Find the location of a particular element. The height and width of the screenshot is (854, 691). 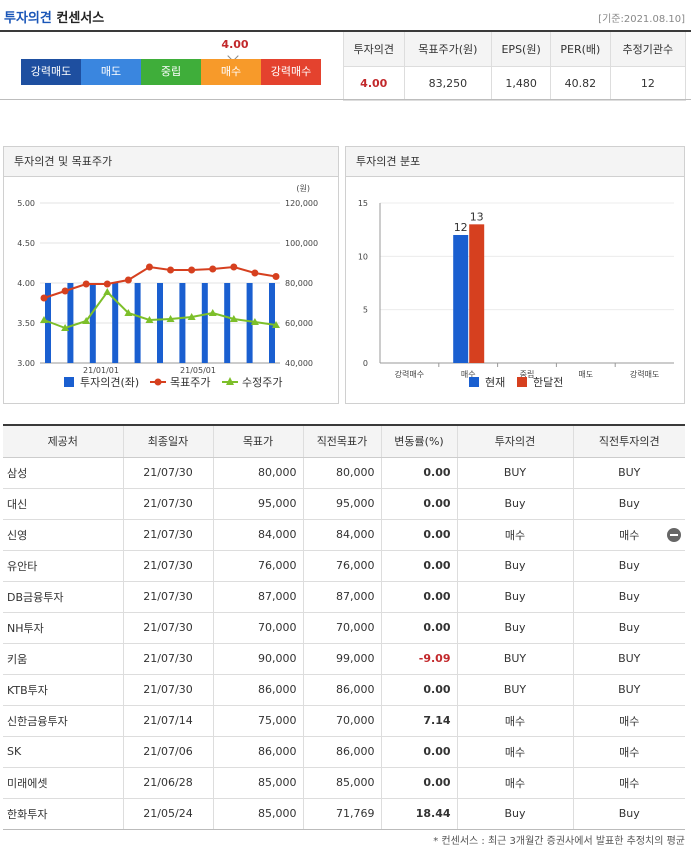

summary-eps: 1,480 is located at coordinates (521, 83).